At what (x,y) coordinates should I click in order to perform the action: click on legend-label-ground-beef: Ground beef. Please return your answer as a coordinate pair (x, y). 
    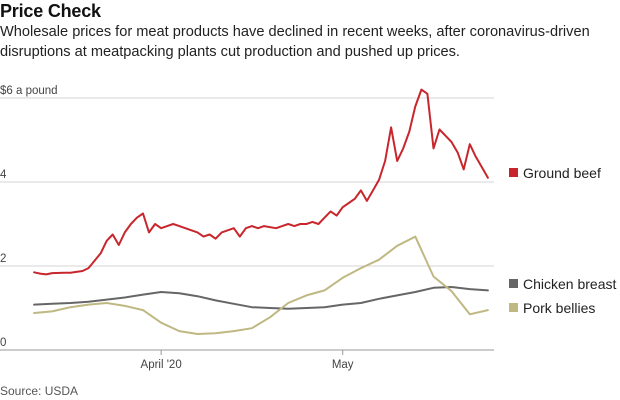
    Looking at the image, I should click on (562, 173).